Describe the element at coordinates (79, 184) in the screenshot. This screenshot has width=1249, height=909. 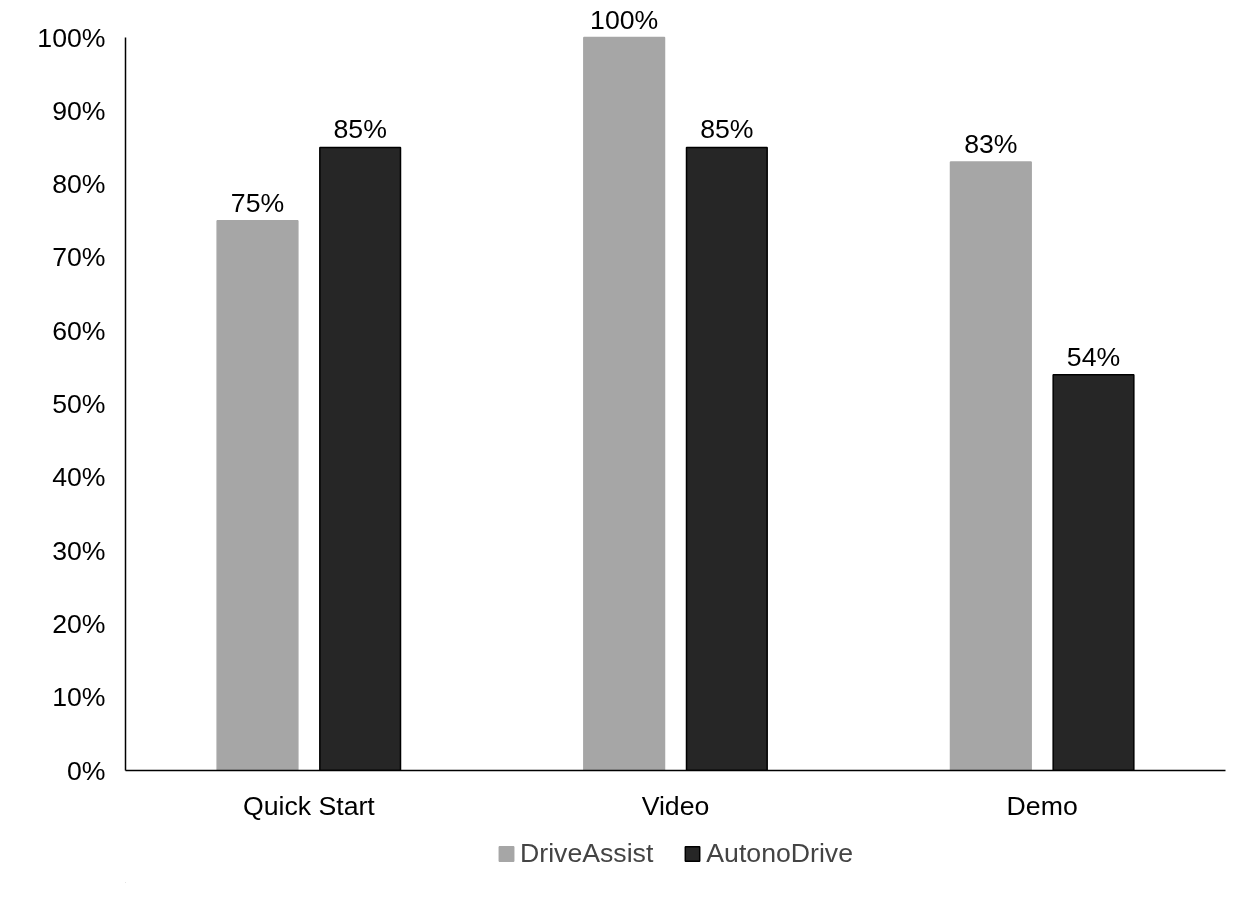
I see `y-tick-label: 80%` at that location.